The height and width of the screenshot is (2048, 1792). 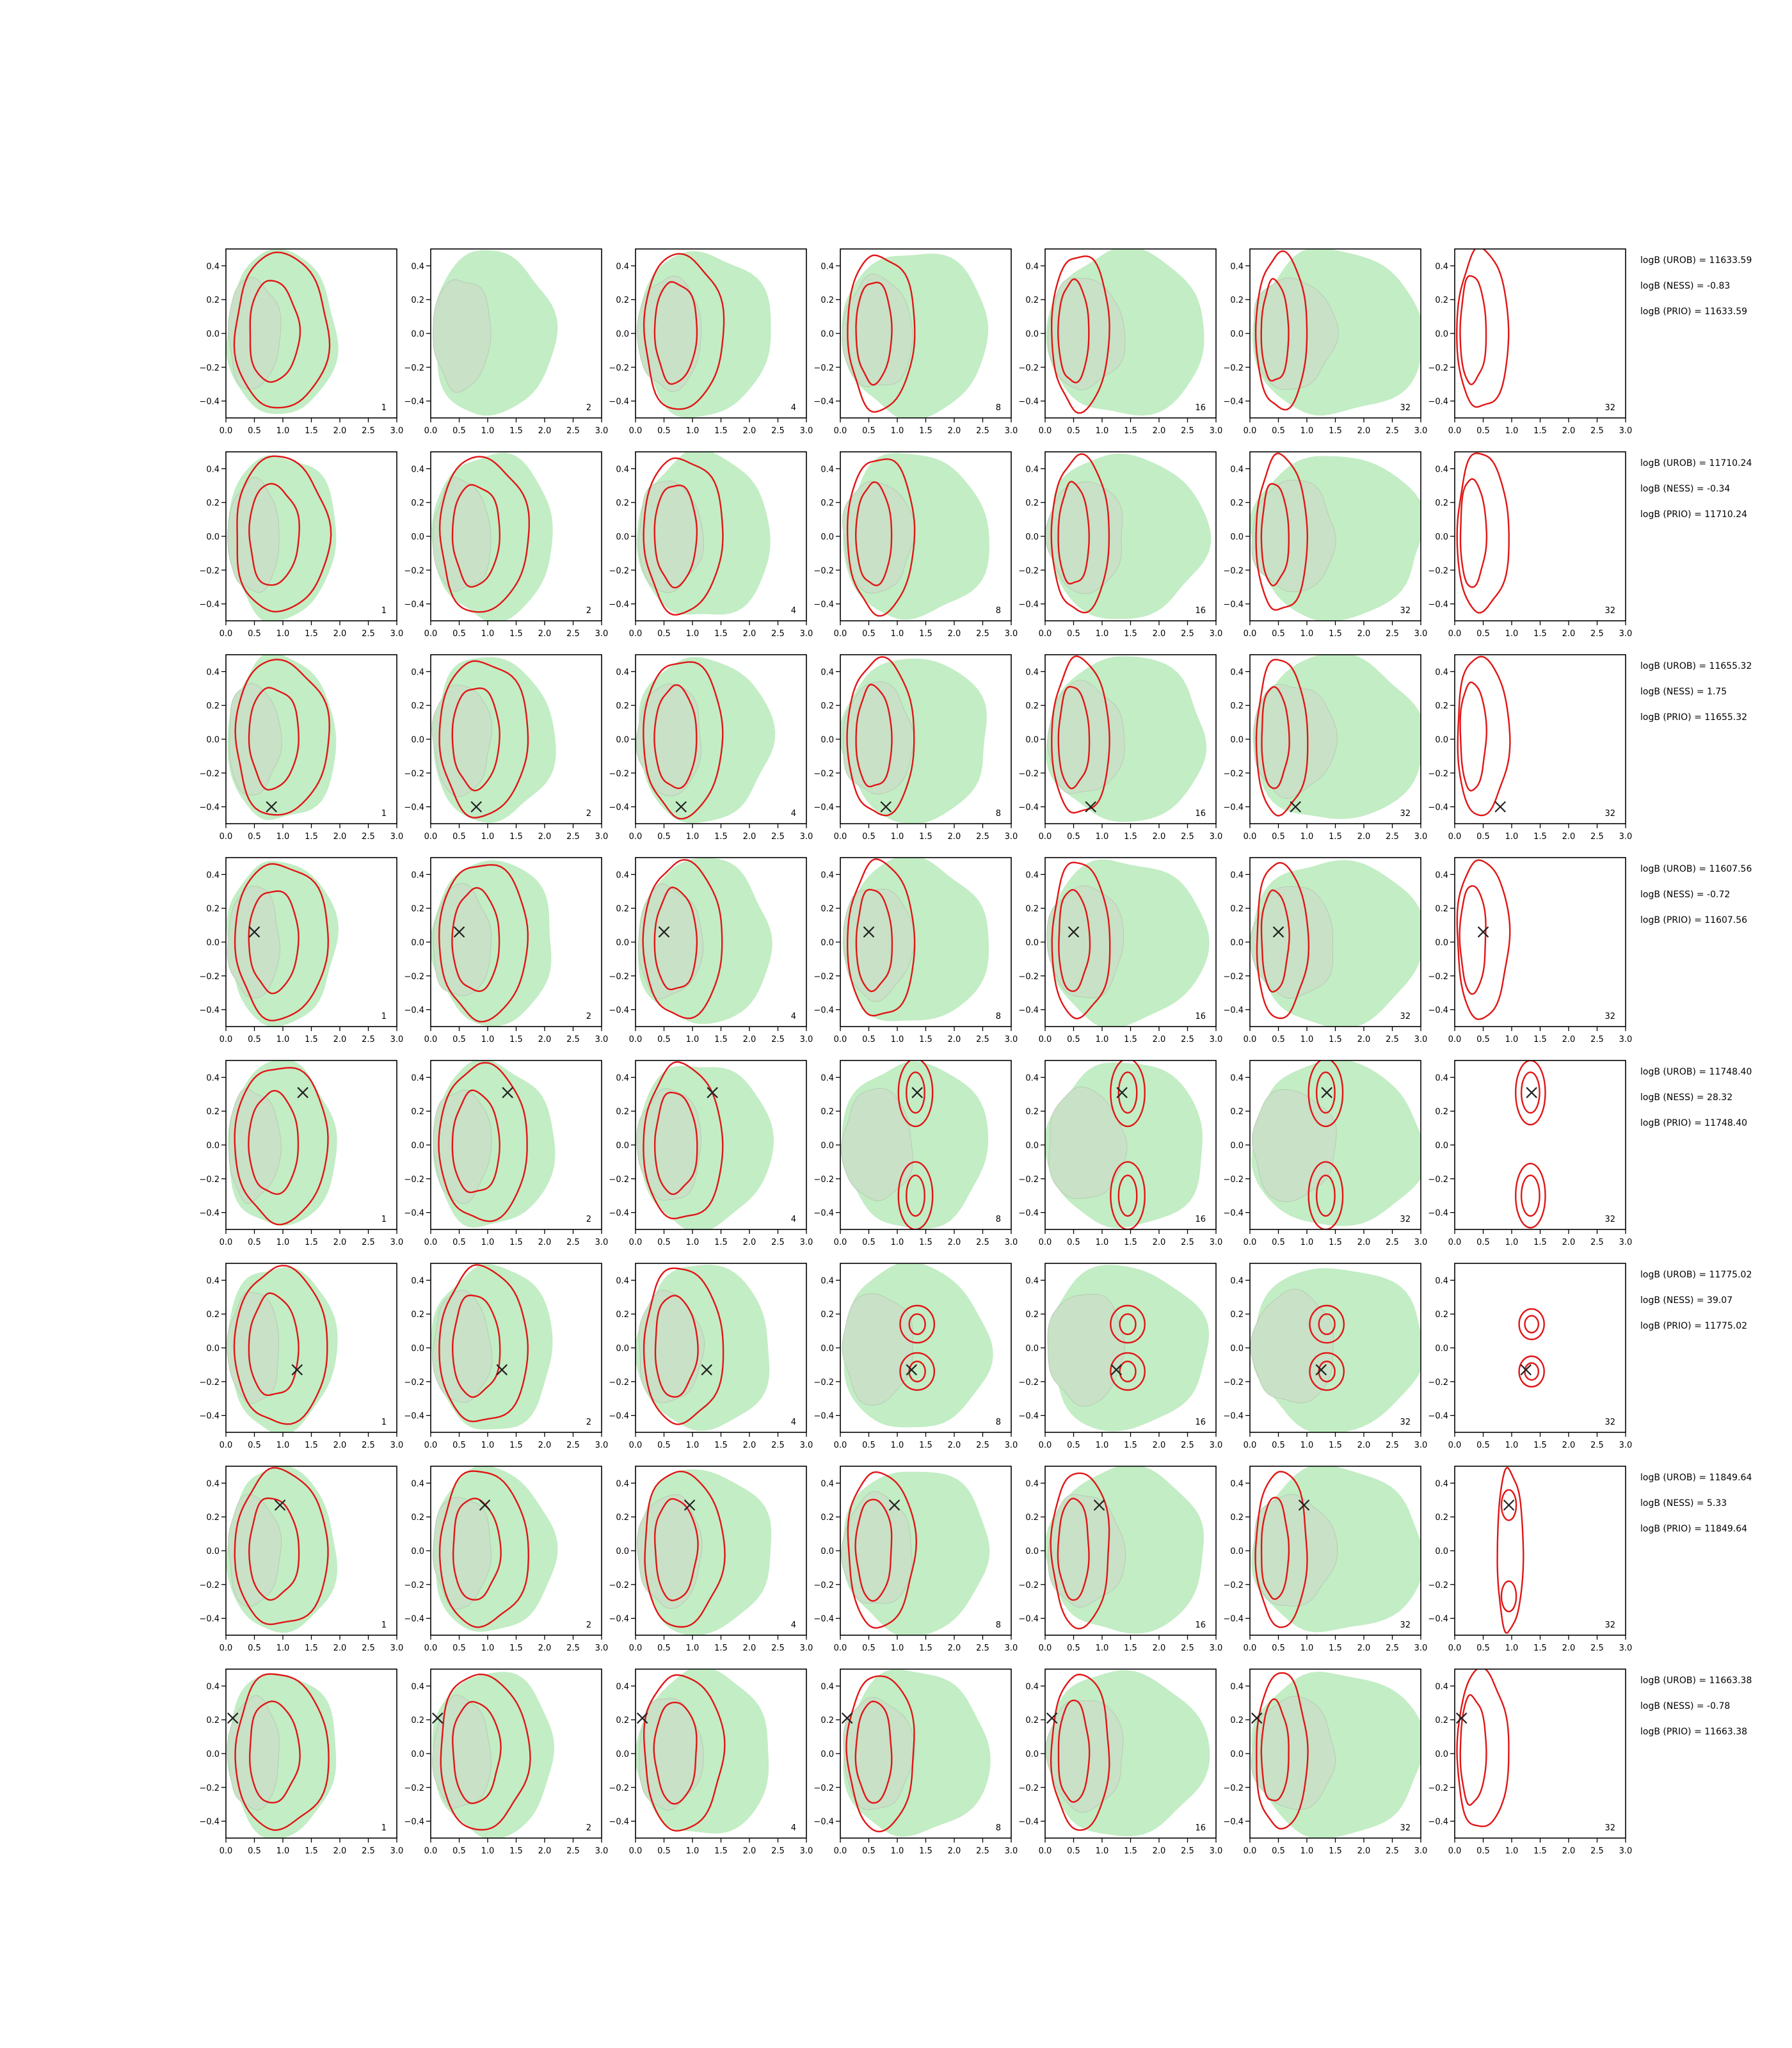 What do you see at coordinates (301, 748) in the screenshot?
I see `panel-r3-c1: 0.0 0.5 1.0 1.5 2.0 2.5 3.0 0.4 0.2 0.0 −0.2 −0.4 1` at bounding box center [301, 748].